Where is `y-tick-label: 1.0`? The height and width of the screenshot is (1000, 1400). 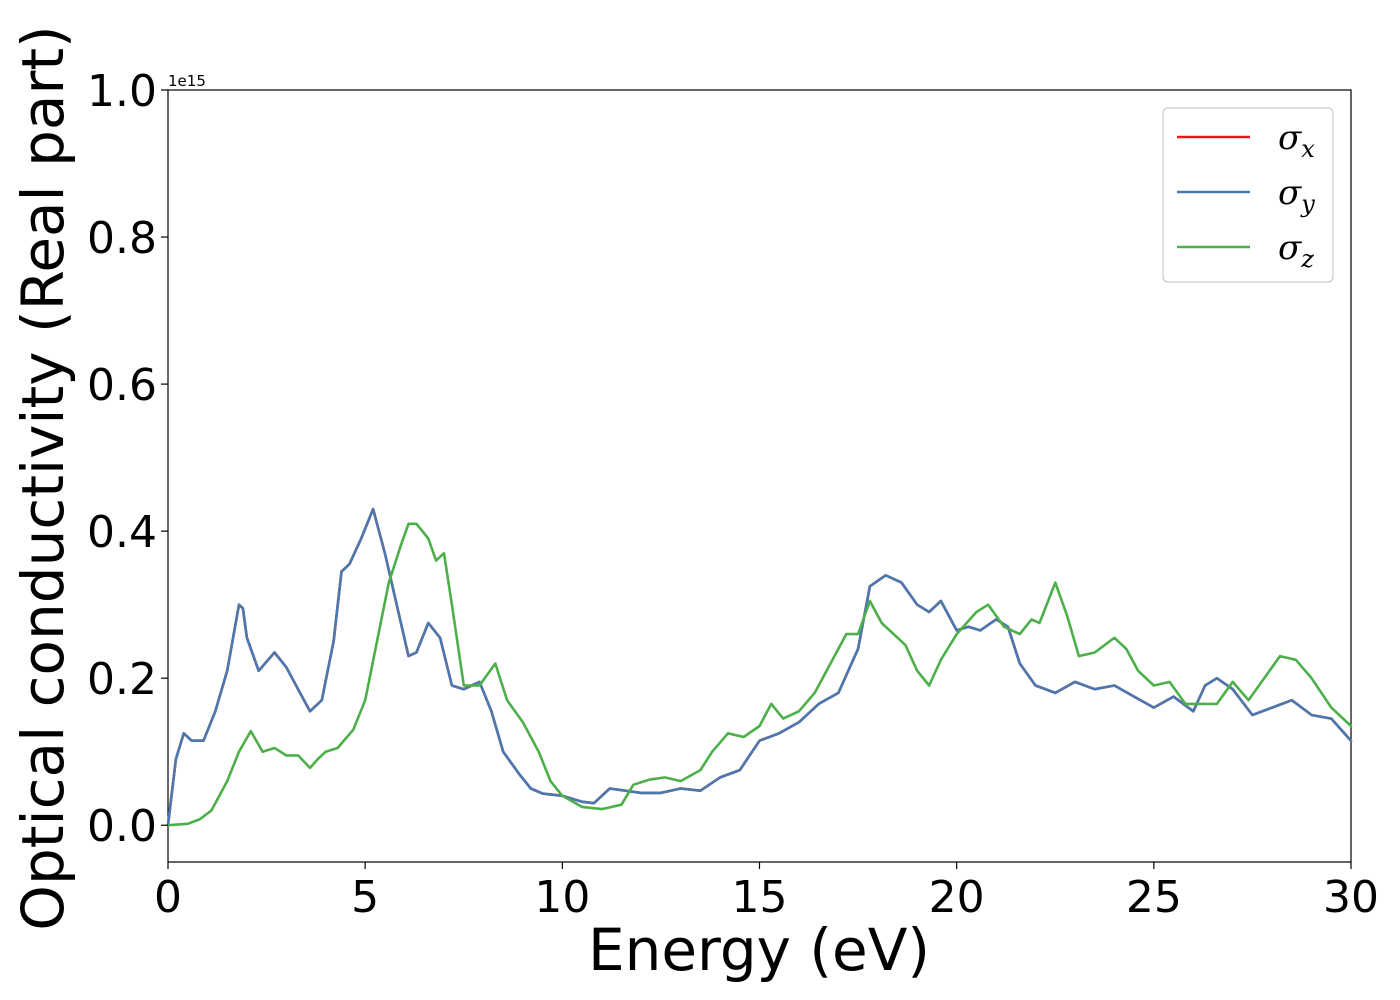 y-tick-label: 1.0 is located at coordinates (122, 91).